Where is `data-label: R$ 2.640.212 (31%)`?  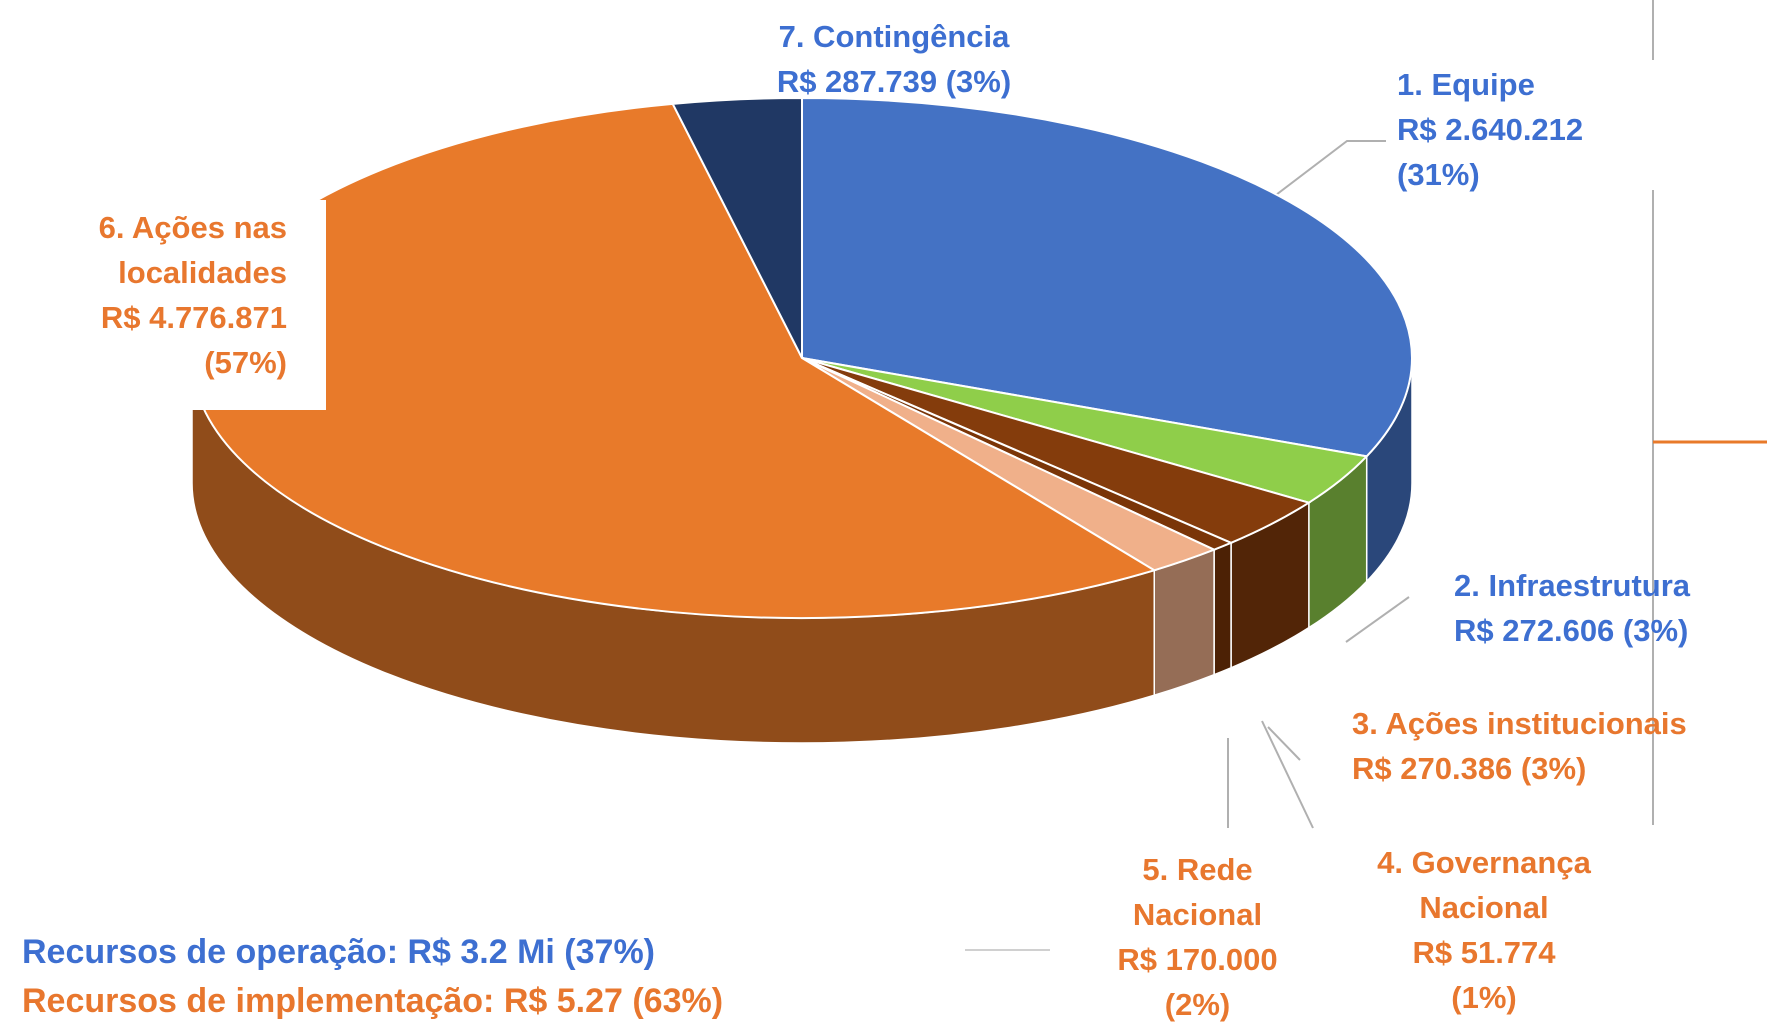 data-label: R$ 2.640.212 (31%) is located at coordinates (1490, 152).